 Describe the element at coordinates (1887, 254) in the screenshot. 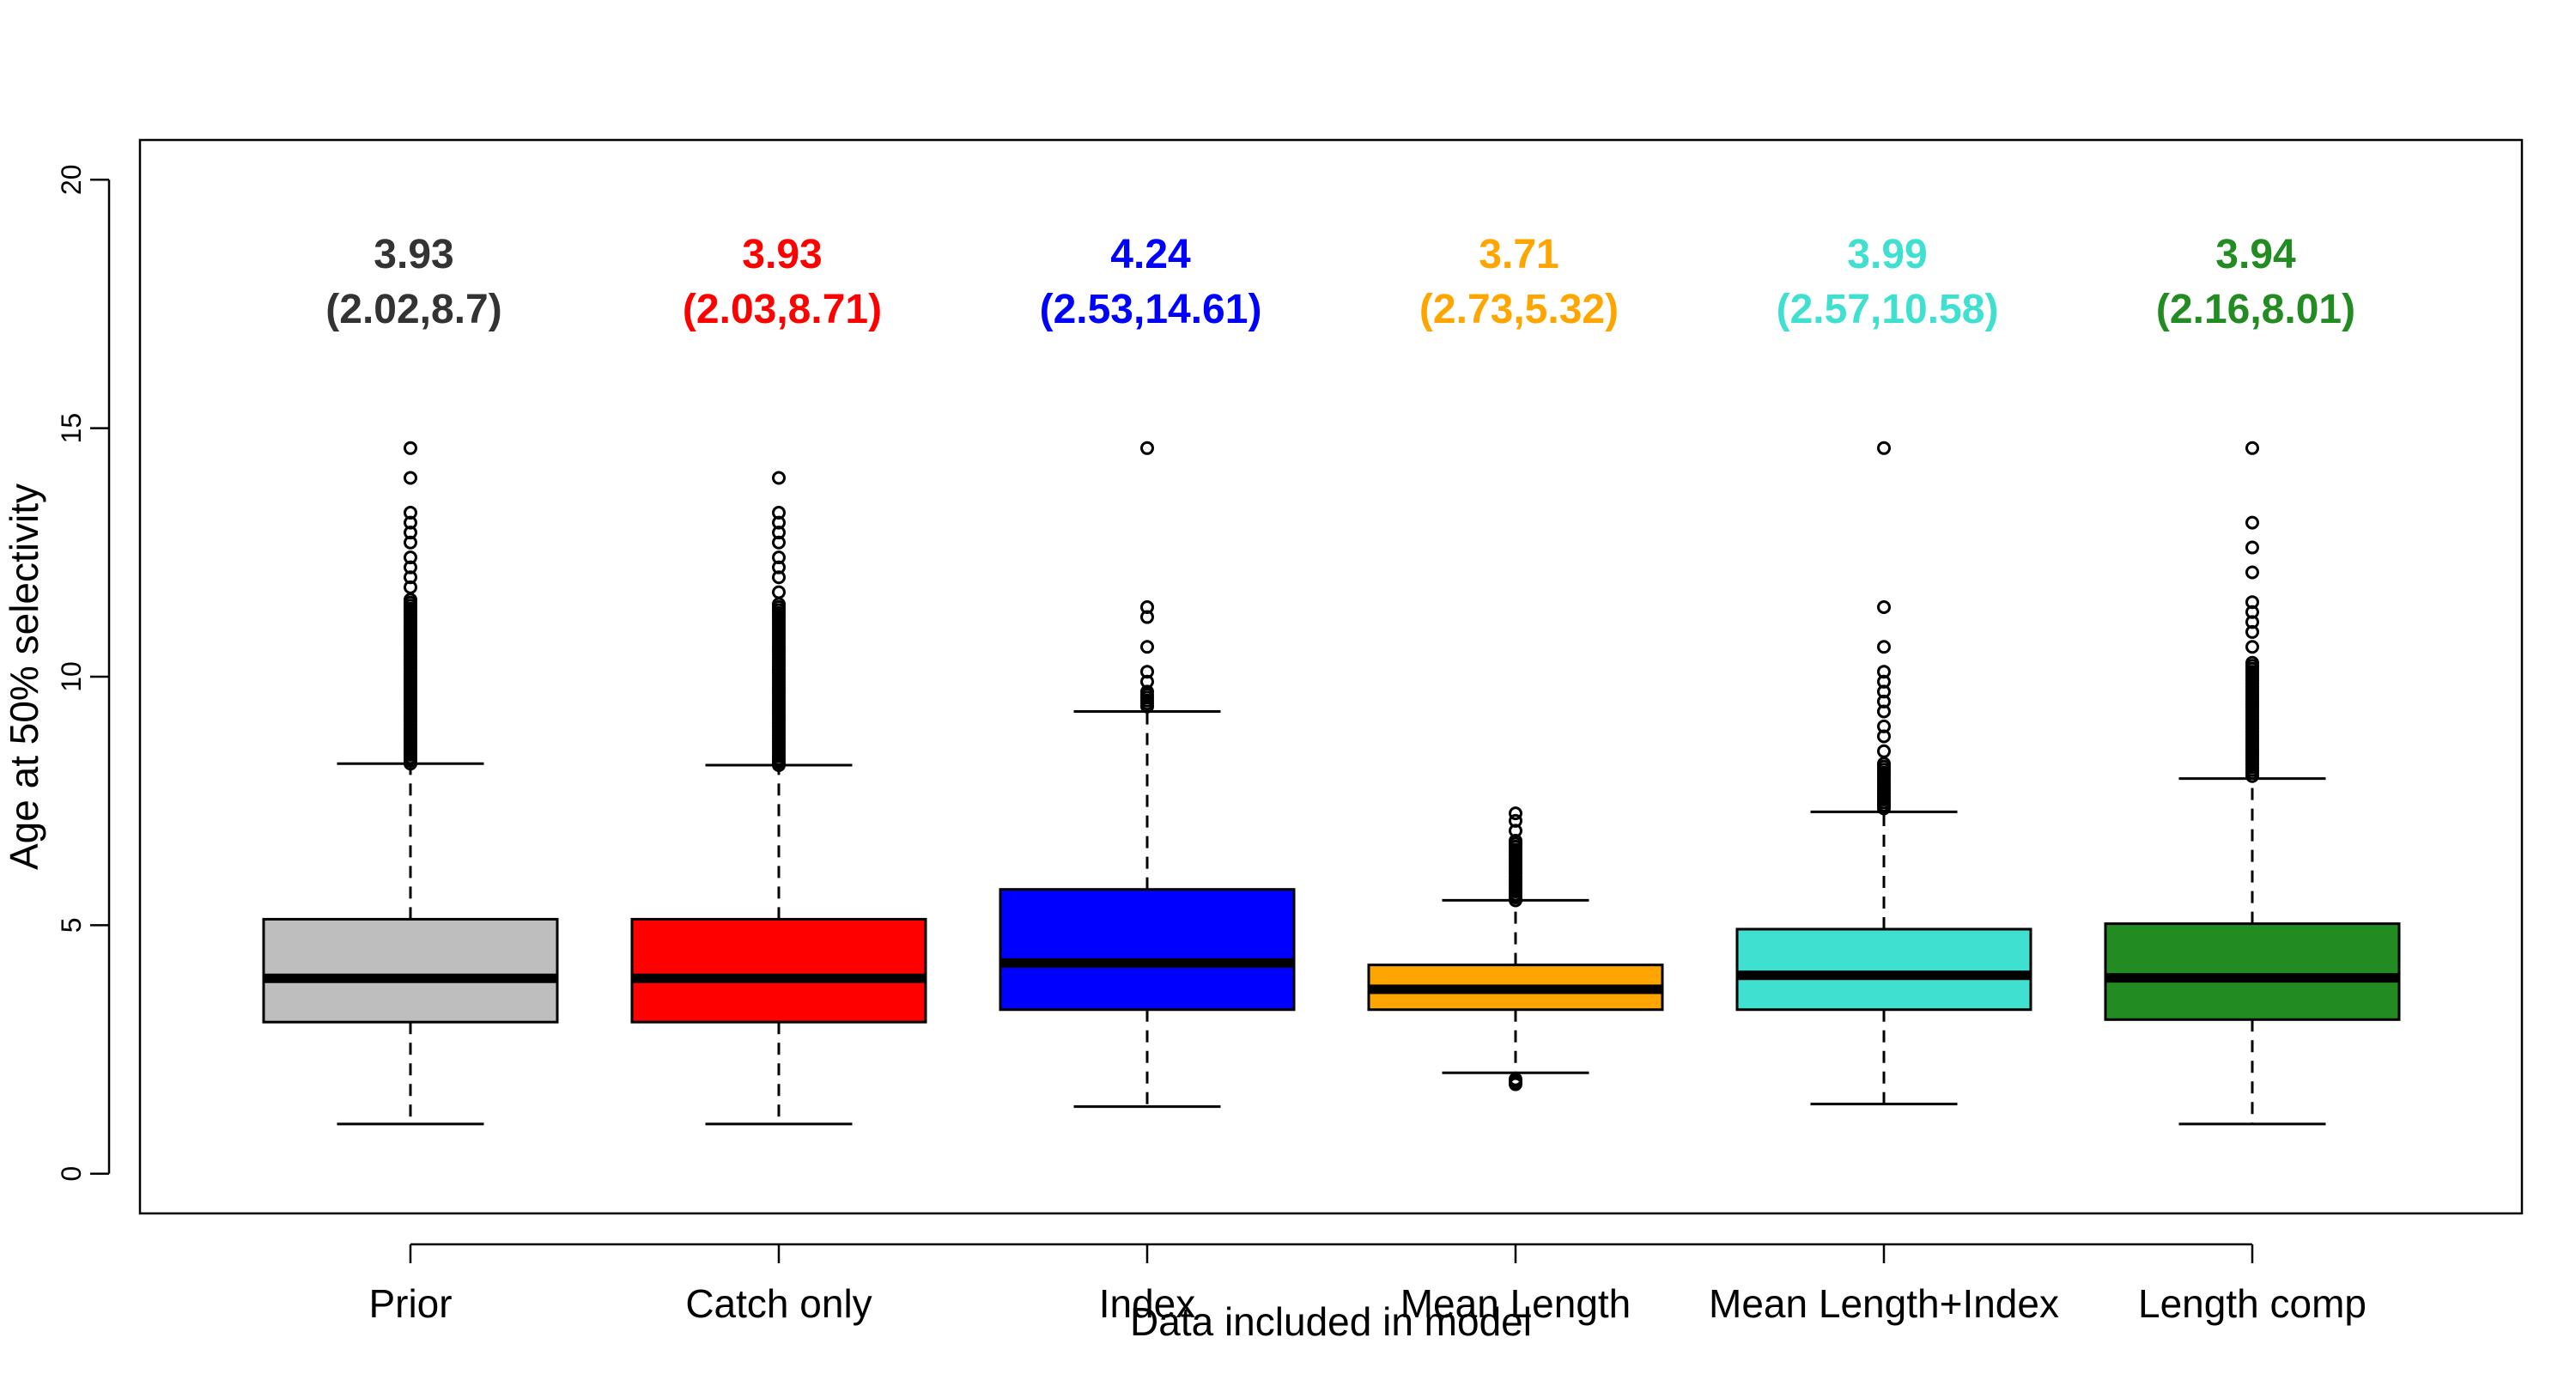

I see `median-annotation: 3.99` at that location.